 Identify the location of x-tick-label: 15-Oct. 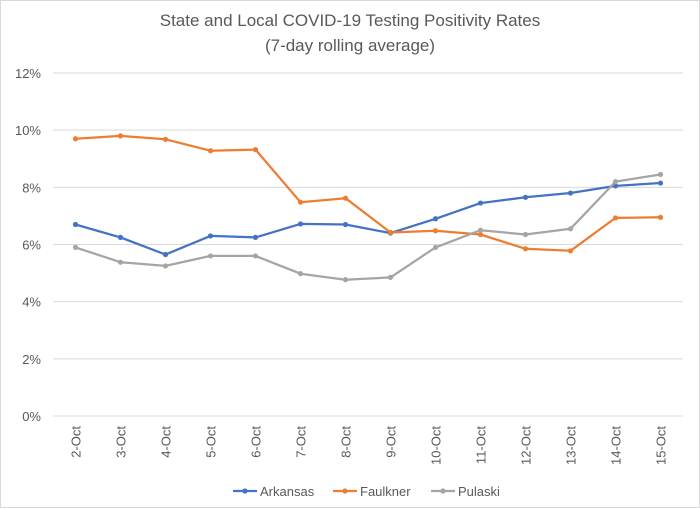
(661, 445).